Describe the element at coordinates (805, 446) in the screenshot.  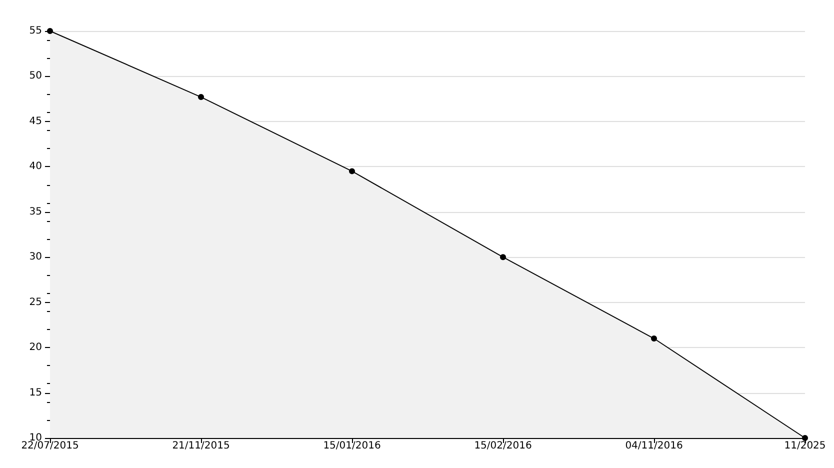
I see `x-tick-label: 11/2025` at that location.